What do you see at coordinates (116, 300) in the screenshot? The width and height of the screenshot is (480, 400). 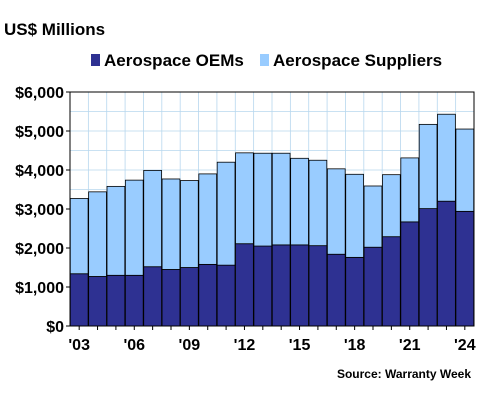 I see `bar-oems-2005` at bounding box center [116, 300].